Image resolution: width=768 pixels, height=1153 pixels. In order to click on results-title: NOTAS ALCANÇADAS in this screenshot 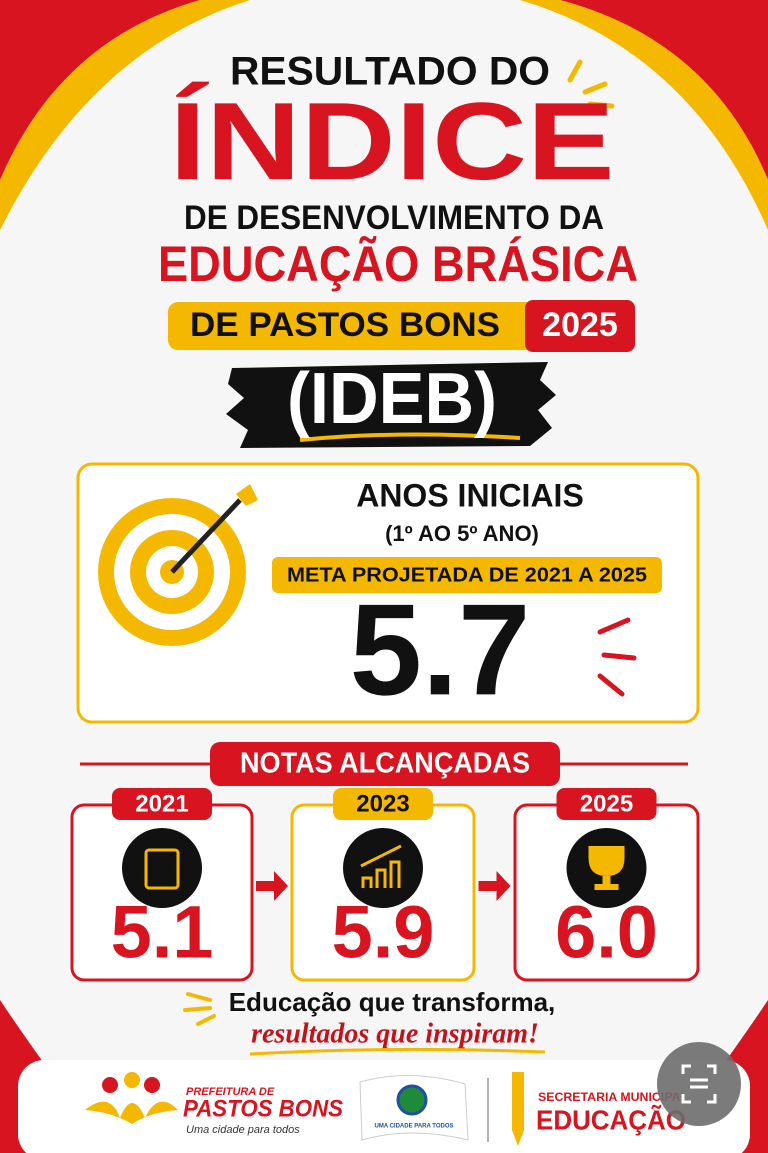, I will do `click(385, 764)`.